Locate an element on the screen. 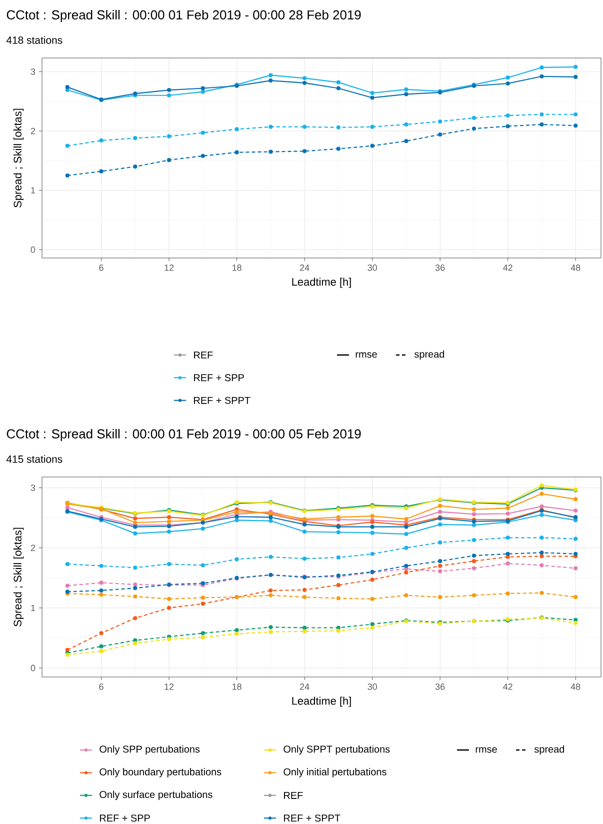 This screenshot has height=824, width=603. legend-label: Only surface pertubations is located at coordinates (156, 795).